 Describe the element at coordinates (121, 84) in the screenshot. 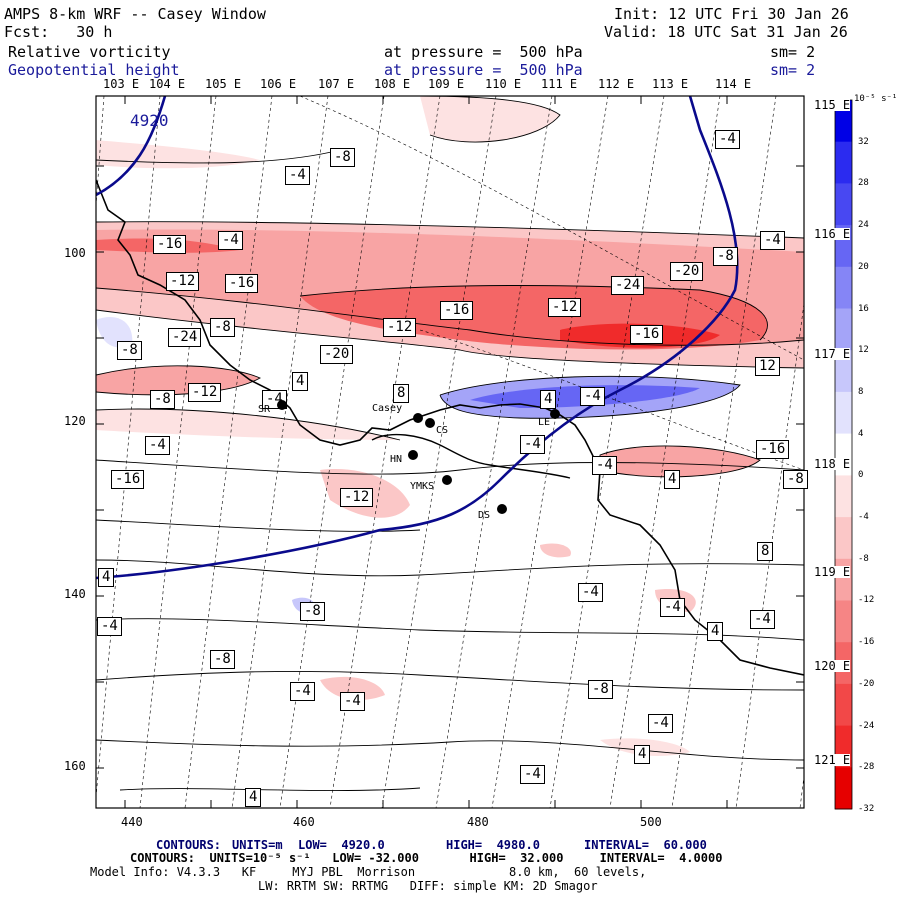

I see `top-lon-label: 103 E` at that location.